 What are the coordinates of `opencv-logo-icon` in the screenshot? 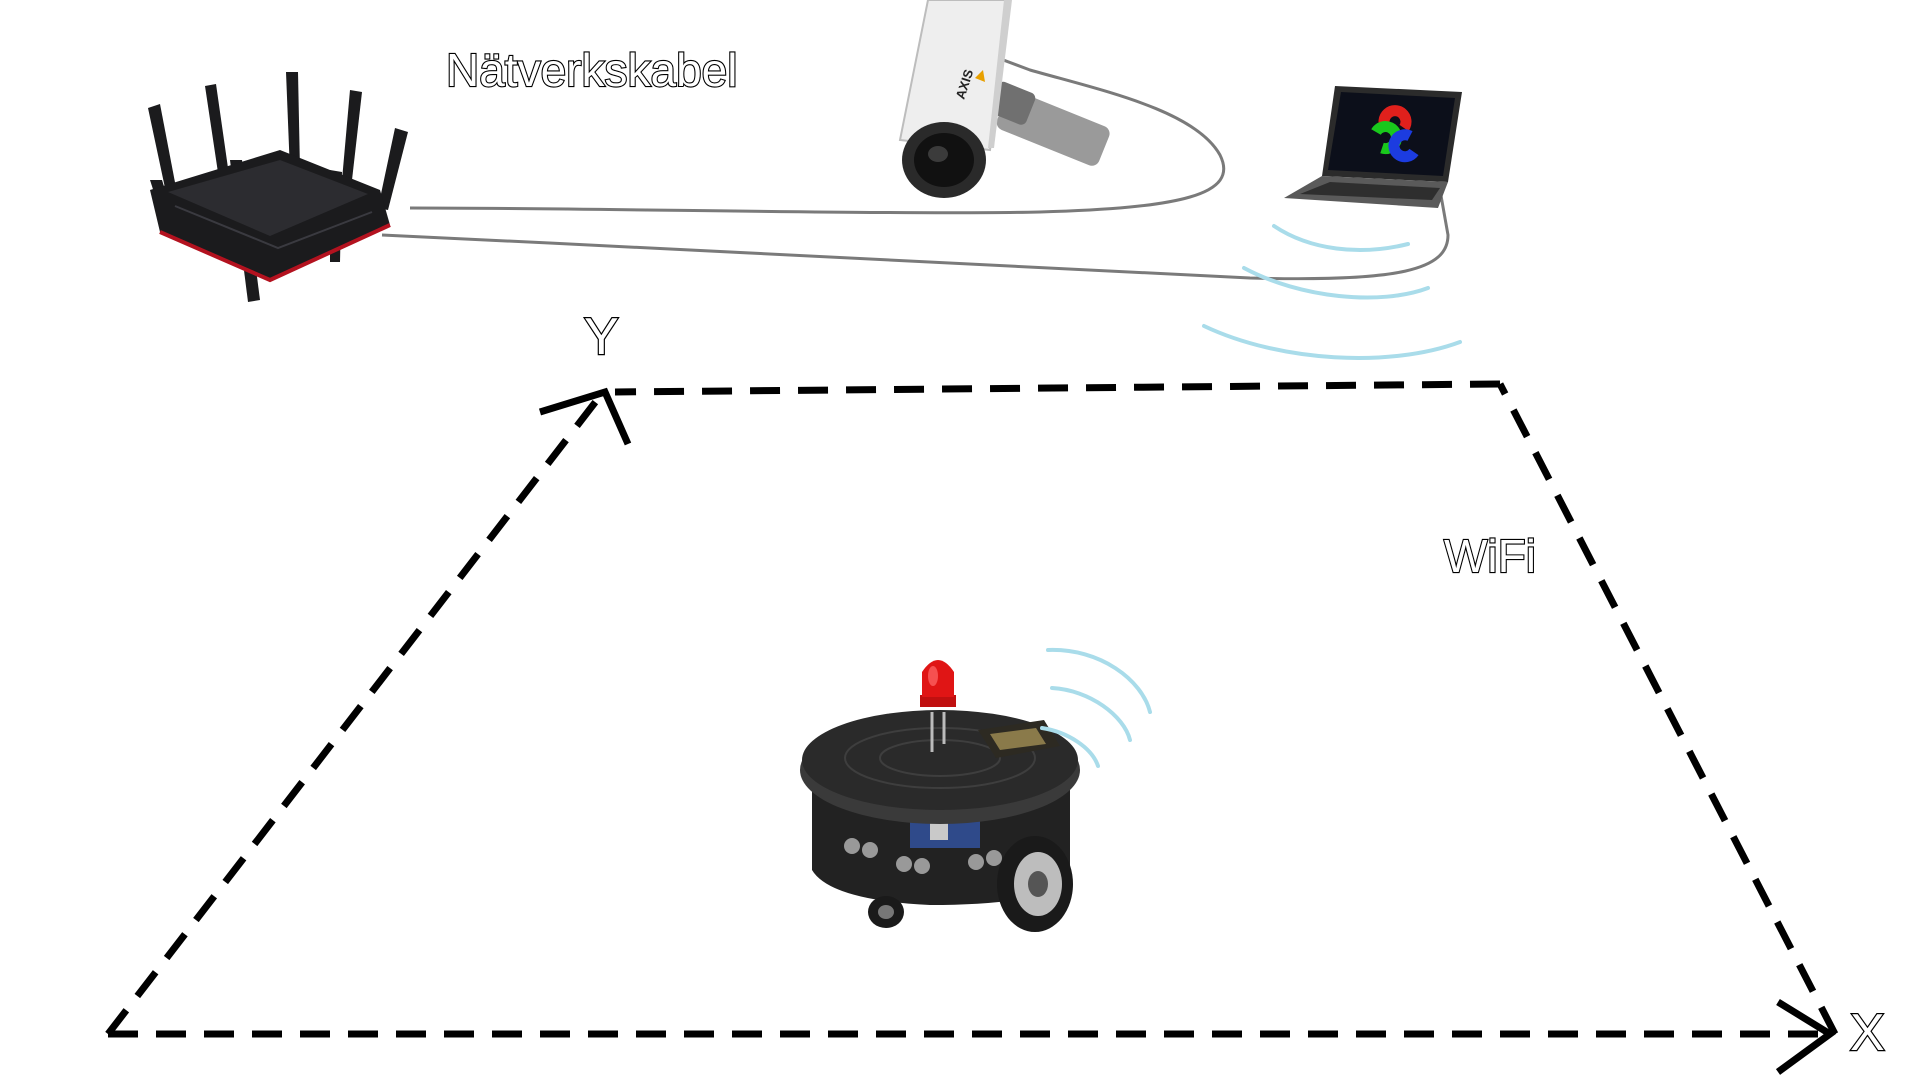 It's located at (1395, 134).